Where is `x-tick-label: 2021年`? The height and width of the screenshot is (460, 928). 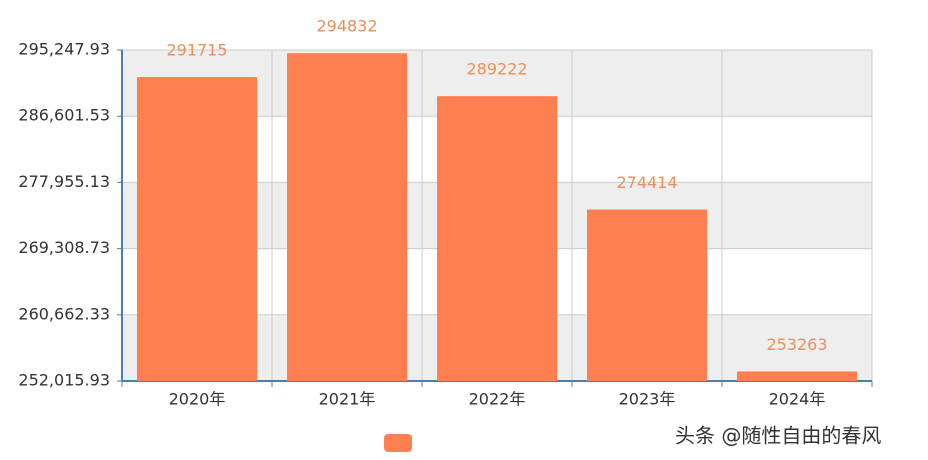
x-tick-label: 2021年 is located at coordinates (347, 399).